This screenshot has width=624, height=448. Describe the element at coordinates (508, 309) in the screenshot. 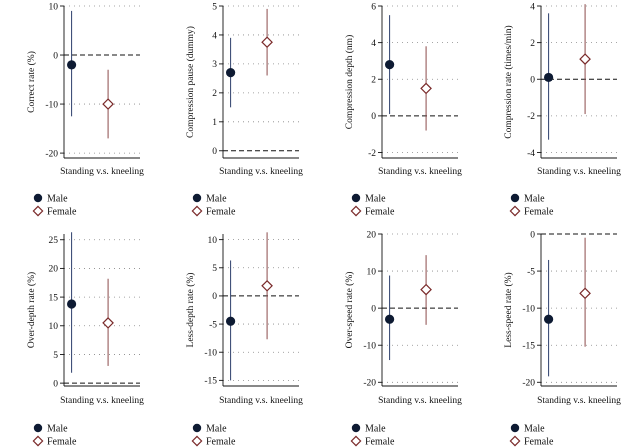

I see `y-axis-label: Less-speed rate (%)` at that location.